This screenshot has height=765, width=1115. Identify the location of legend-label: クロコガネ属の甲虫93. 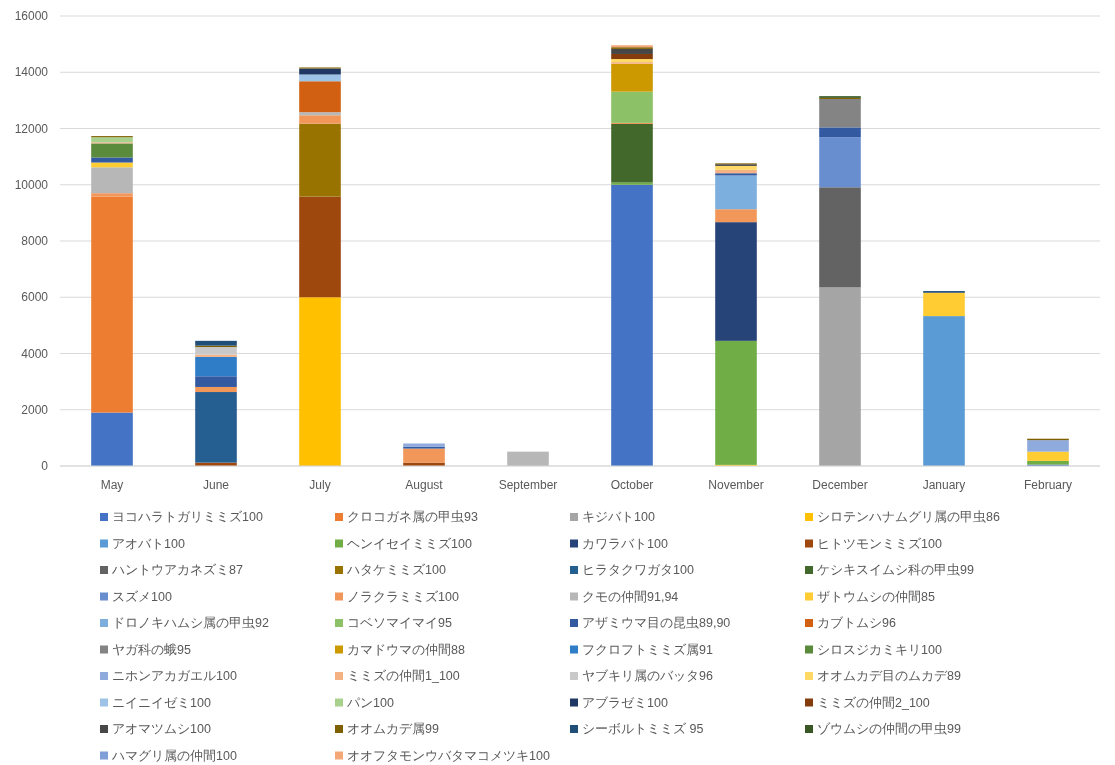
(412, 517).